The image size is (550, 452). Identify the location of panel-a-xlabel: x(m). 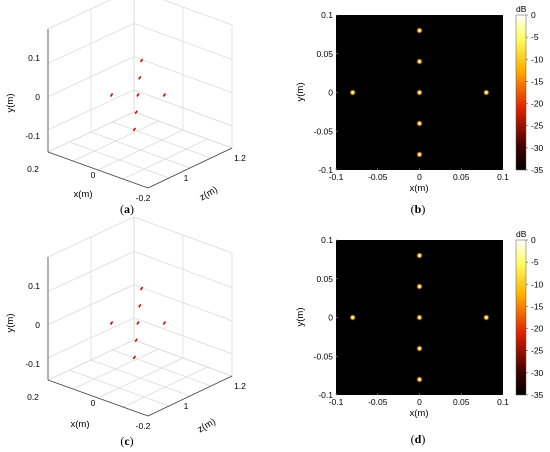
(83, 194).